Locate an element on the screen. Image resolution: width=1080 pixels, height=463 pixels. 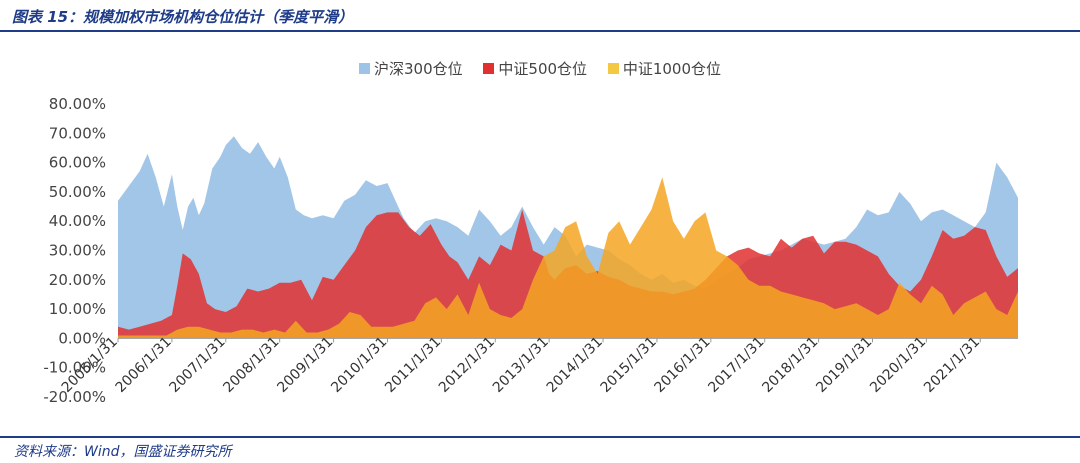
legend-swatch-csi500 is located at coordinates (489, 68).